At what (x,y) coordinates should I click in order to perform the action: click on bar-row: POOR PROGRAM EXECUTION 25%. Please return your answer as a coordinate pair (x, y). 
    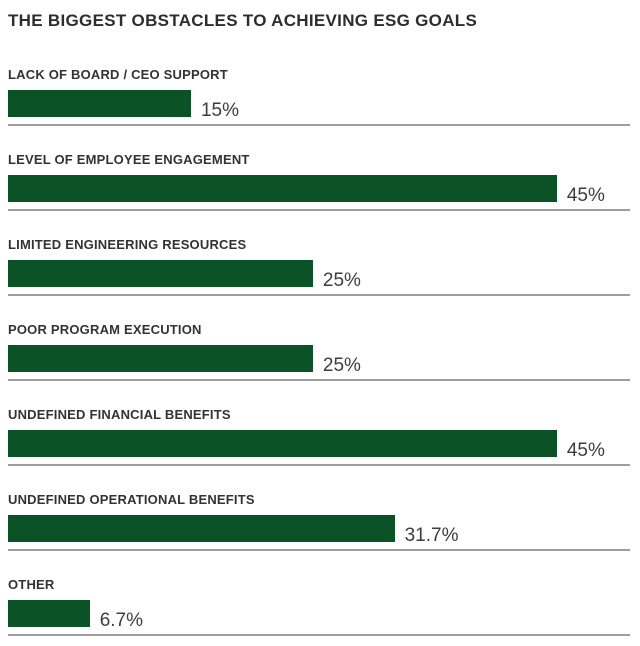
    Looking at the image, I should click on (319, 352).